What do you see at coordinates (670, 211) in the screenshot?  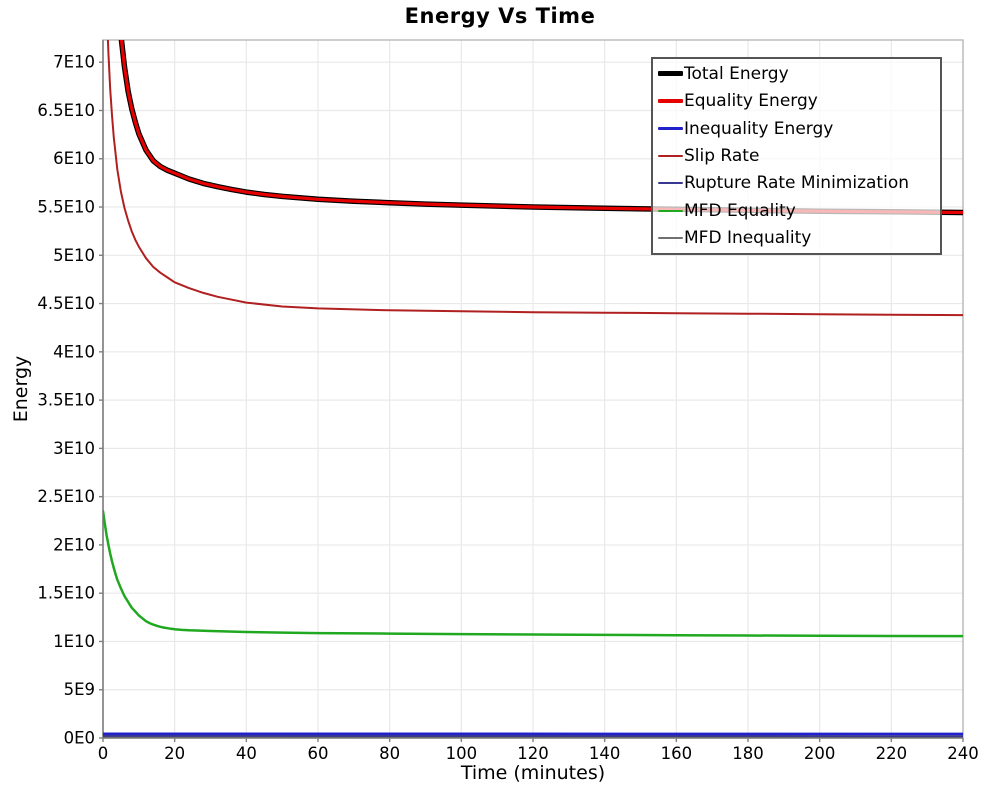 I see `legend-swatch-mfd-equality` at bounding box center [670, 211].